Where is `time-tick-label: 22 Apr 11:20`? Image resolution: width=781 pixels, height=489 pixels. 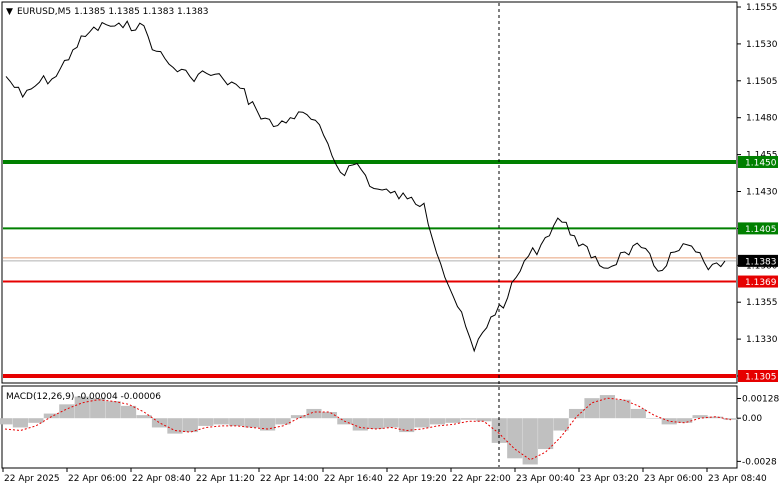
time-tick-label: 22 Apr 11:20 is located at coordinates (225, 479).